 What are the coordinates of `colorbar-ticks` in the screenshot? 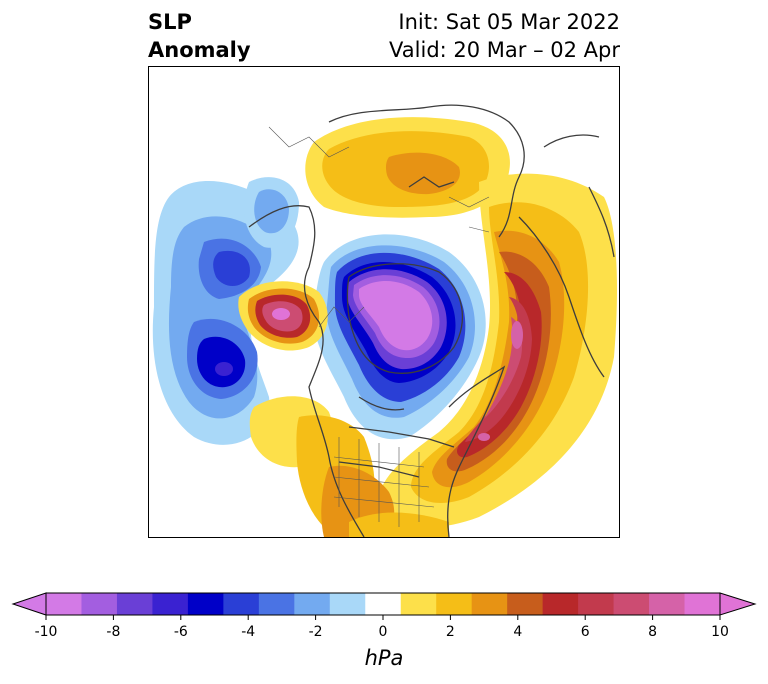 It's located at (383, 617).